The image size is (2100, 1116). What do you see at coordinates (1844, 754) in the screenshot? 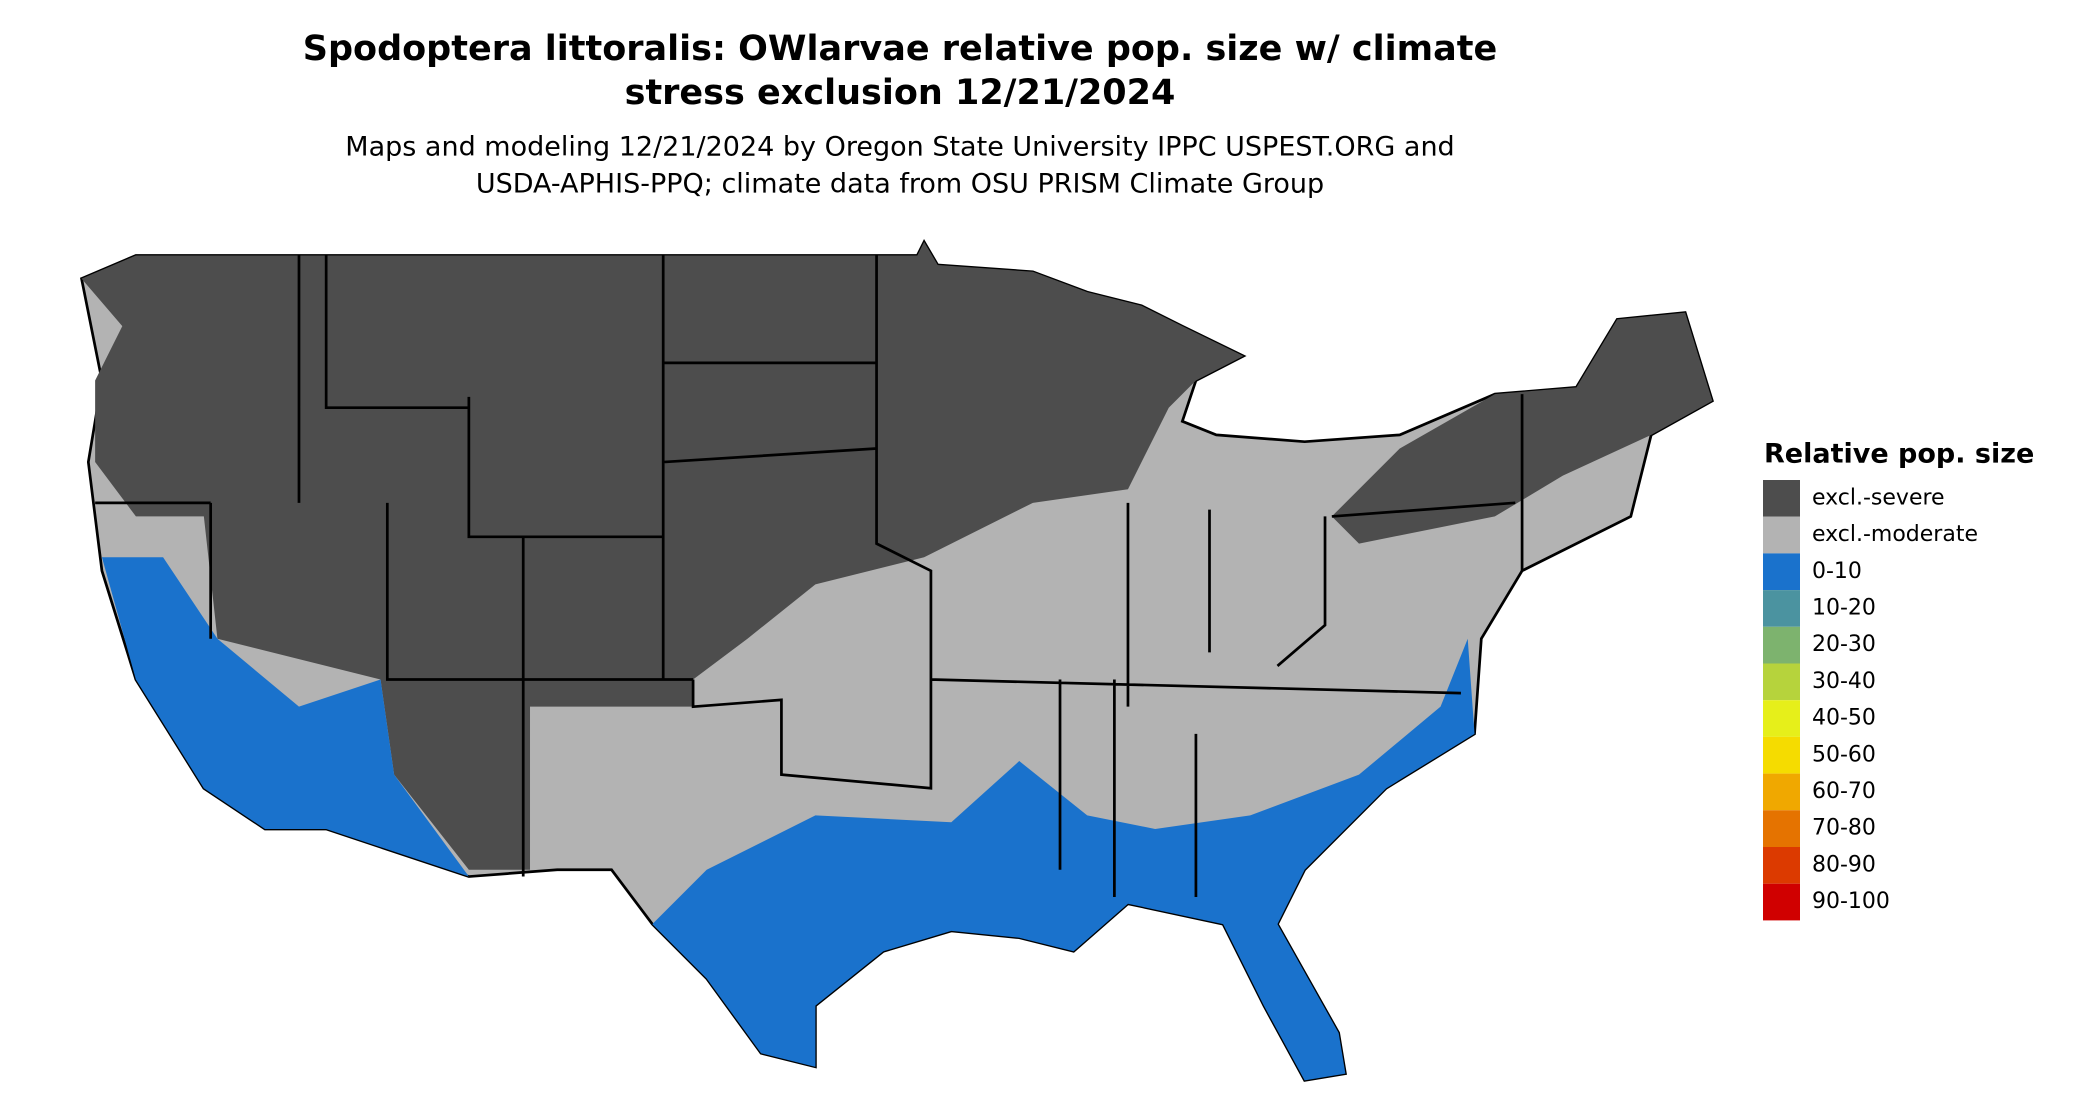
I see `legend-label: 50-60` at bounding box center [1844, 754].